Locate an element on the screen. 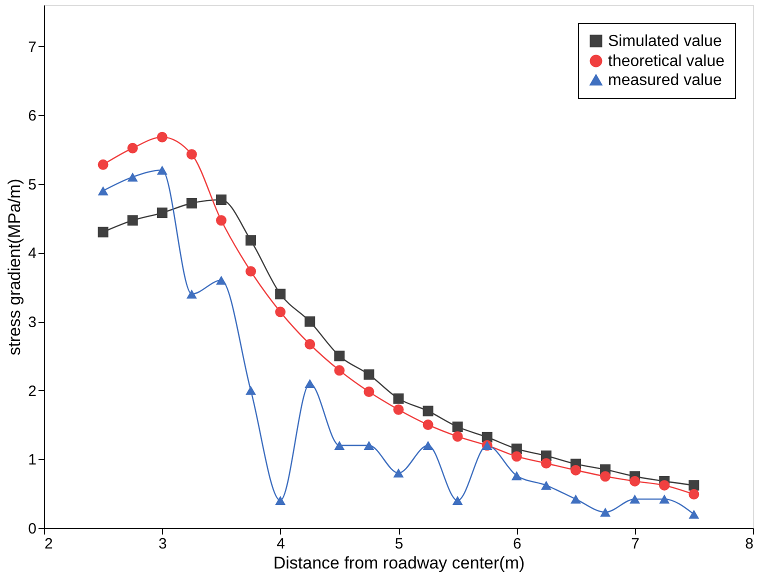 The width and height of the screenshot is (759, 576). legend-label: theoretical value is located at coordinates (666, 61).